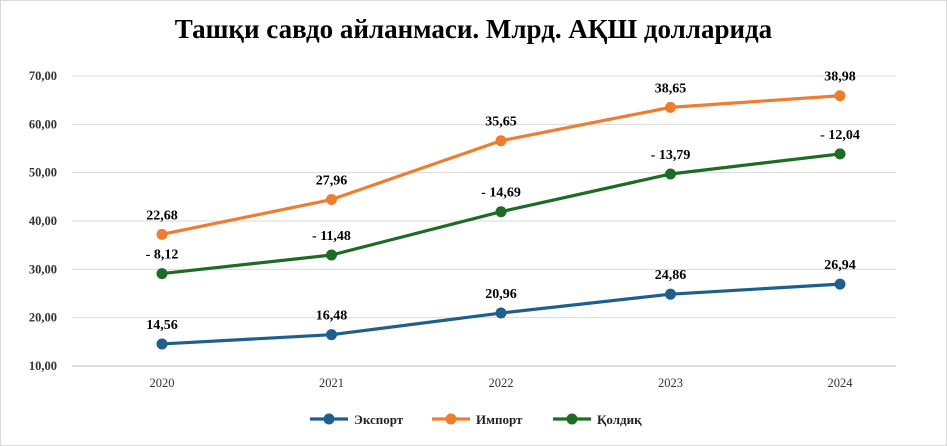 This screenshot has height=446, width=947. What do you see at coordinates (43, 318) in the screenshot?
I see `y-tick-label: 20,00` at bounding box center [43, 318].